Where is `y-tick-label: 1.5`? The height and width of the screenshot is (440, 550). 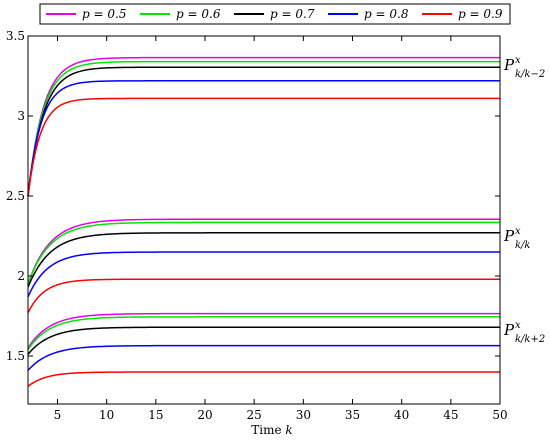
y-tick-label: 1.5 is located at coordinates (15, 356).